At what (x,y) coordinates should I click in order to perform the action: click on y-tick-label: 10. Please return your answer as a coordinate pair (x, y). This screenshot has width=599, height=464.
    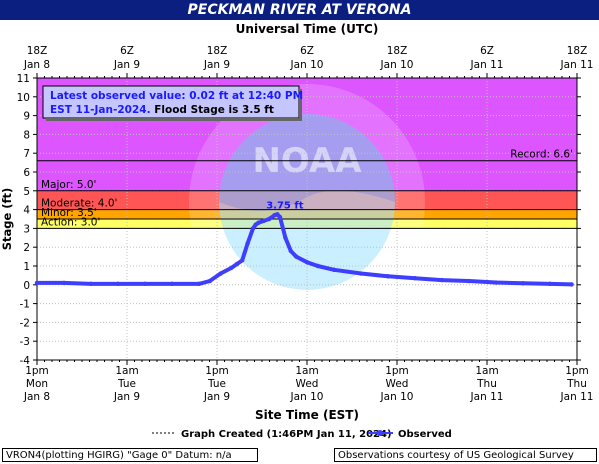
    Looking at the image, I should click on (23, 98).